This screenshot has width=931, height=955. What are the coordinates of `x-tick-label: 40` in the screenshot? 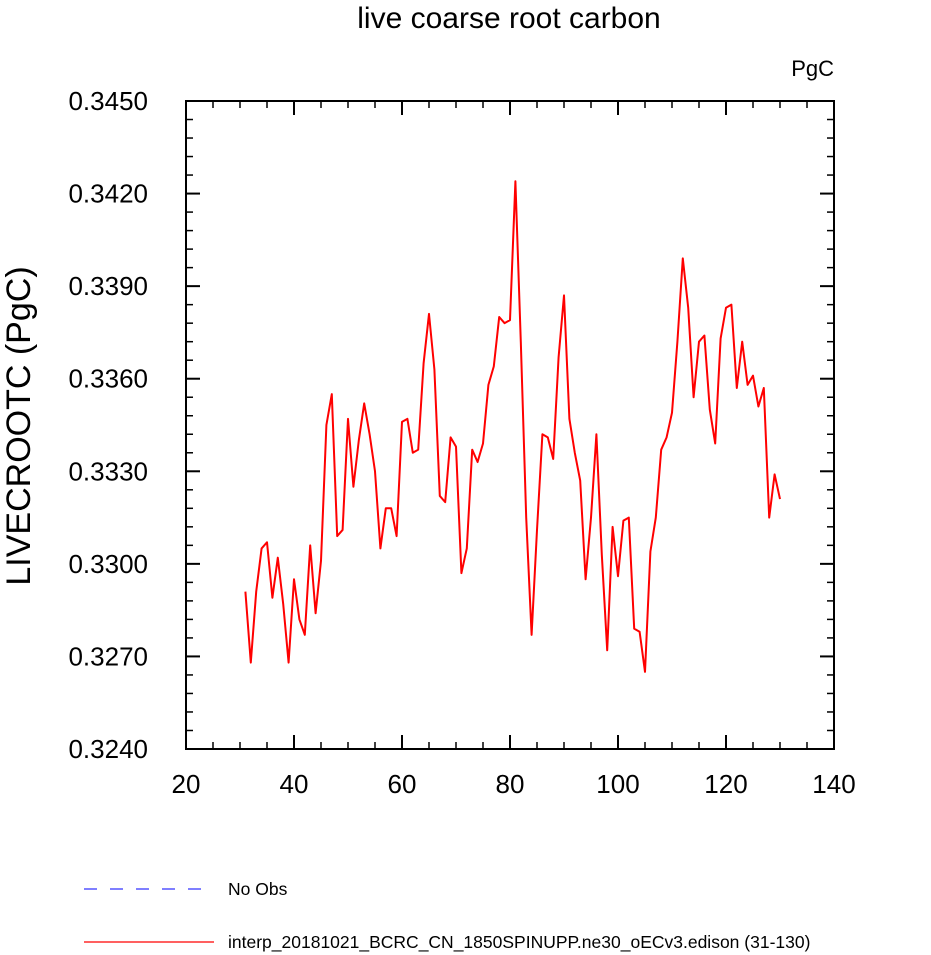 It's located at (294, 784).